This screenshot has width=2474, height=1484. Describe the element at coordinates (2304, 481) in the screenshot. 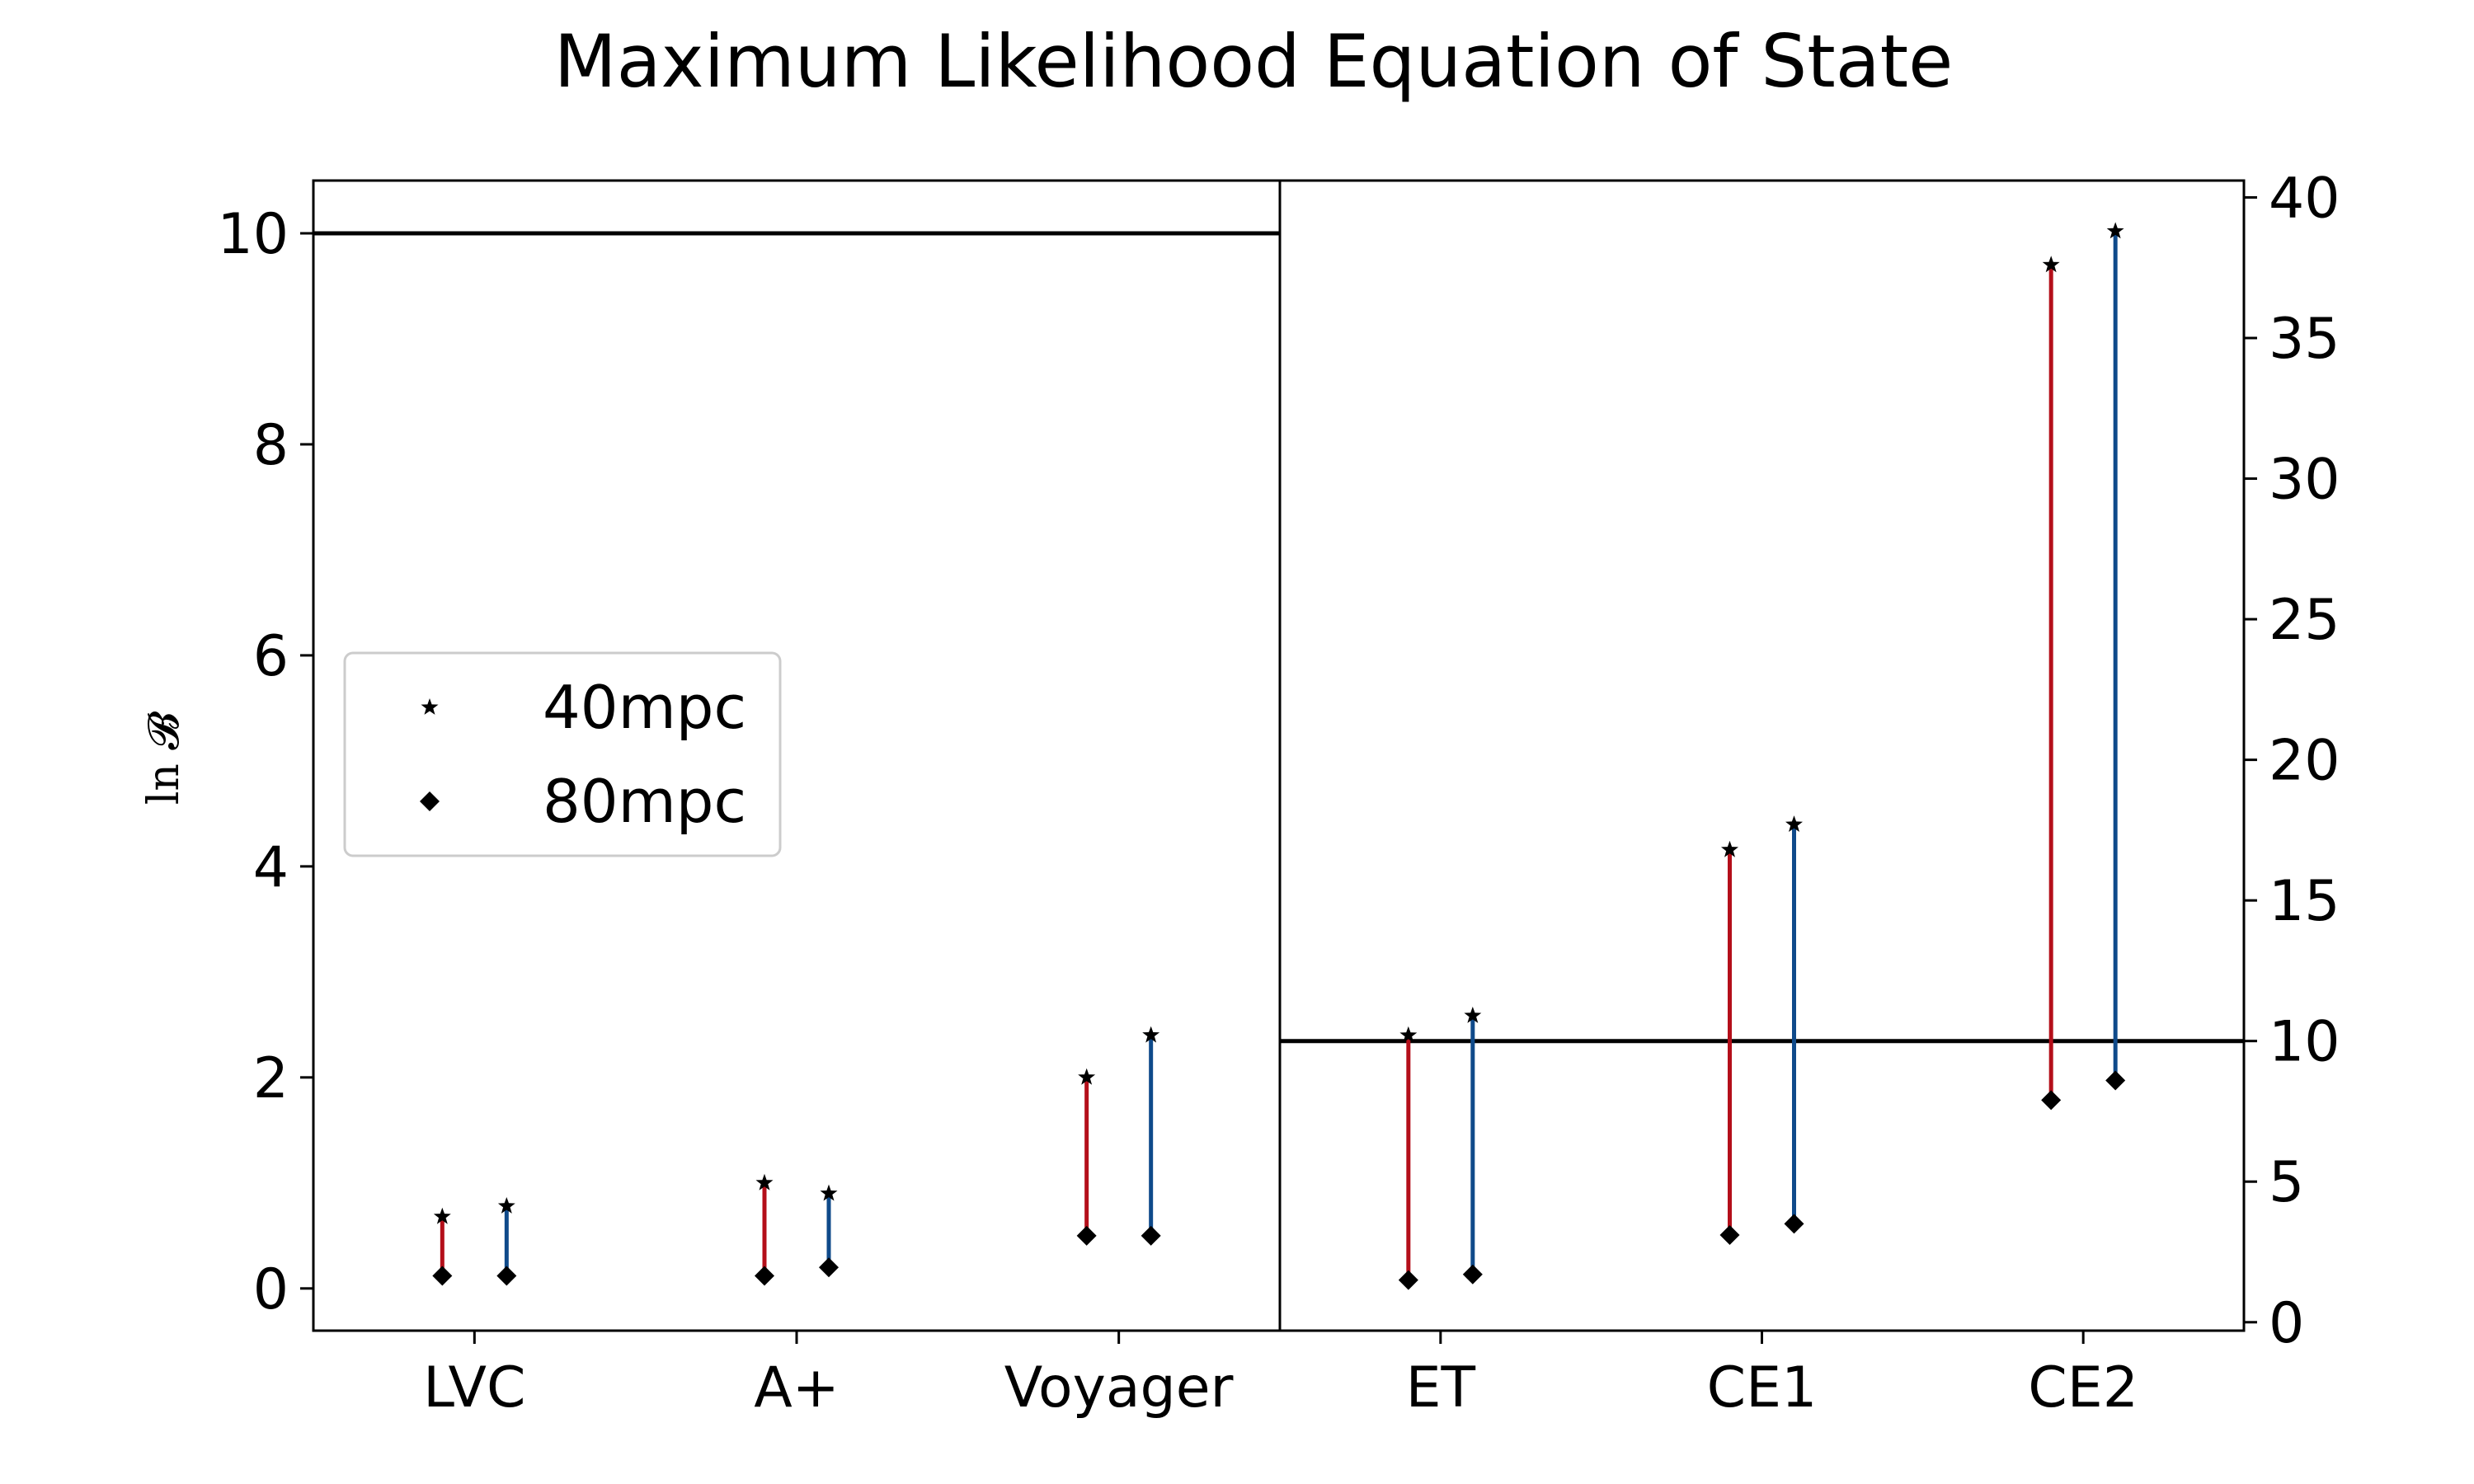

I see `y-tick-label: 30` at that location.